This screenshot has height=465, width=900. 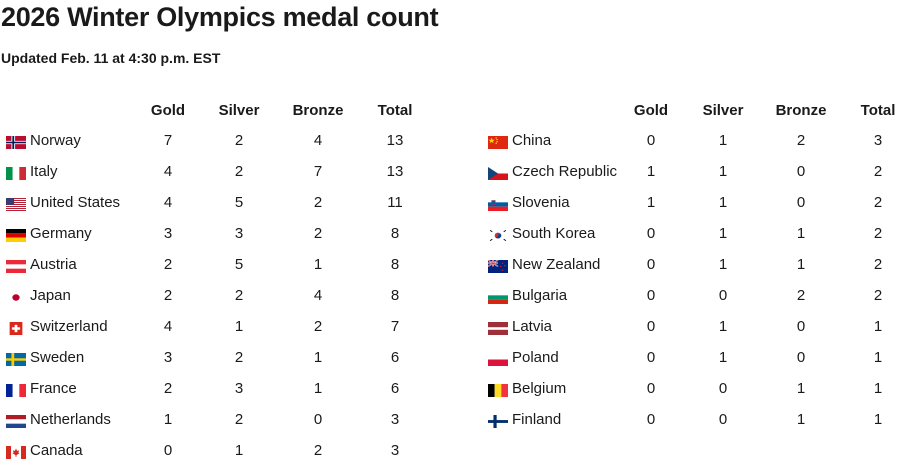 What do you see at coordinates (50, 295) in the screenshot?
I see `country-name: Japan` at bounding box center [50, 295].